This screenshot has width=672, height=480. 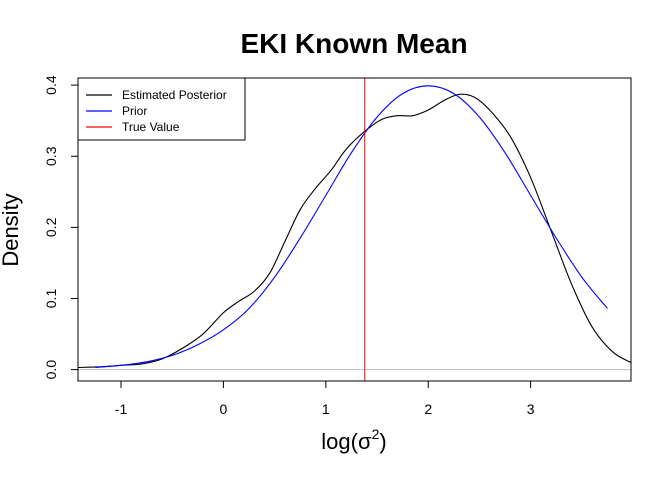 I want to click on x-axis-label: log(σ2), so click(x=353, y=440).